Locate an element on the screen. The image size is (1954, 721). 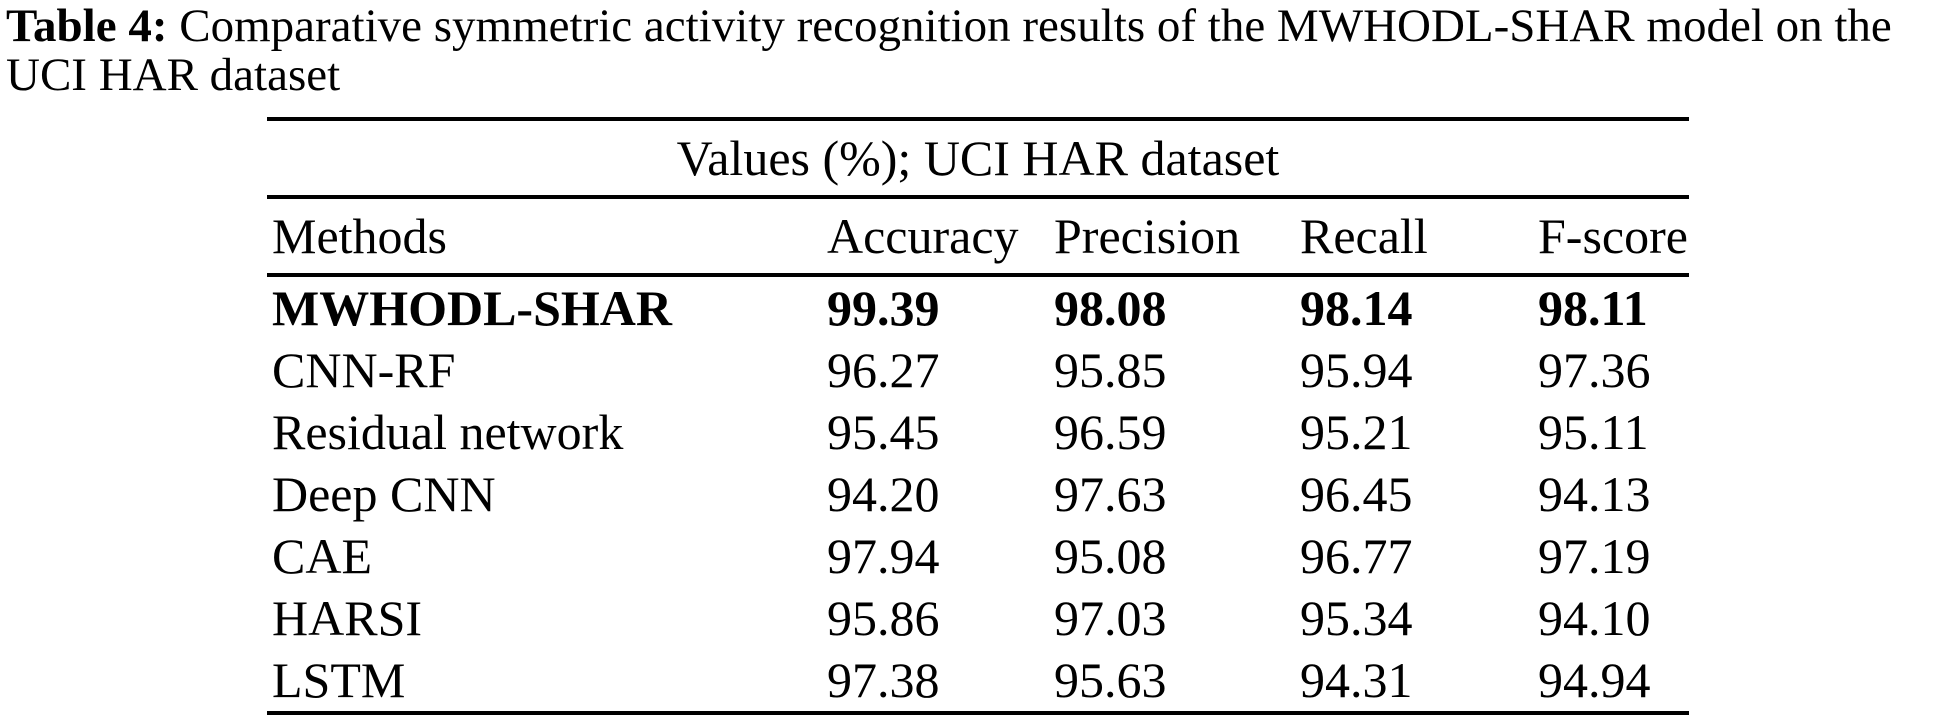
accuracy-cell: 97.38 is located at coordinates (883, 680).